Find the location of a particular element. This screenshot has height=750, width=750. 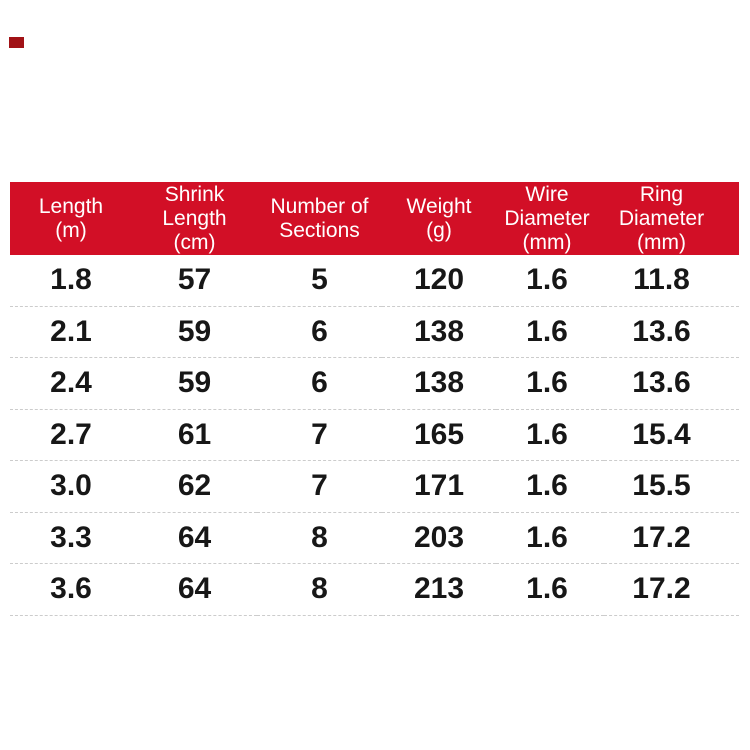

cell-length: 3.3 is located at coordinates (71, 538).